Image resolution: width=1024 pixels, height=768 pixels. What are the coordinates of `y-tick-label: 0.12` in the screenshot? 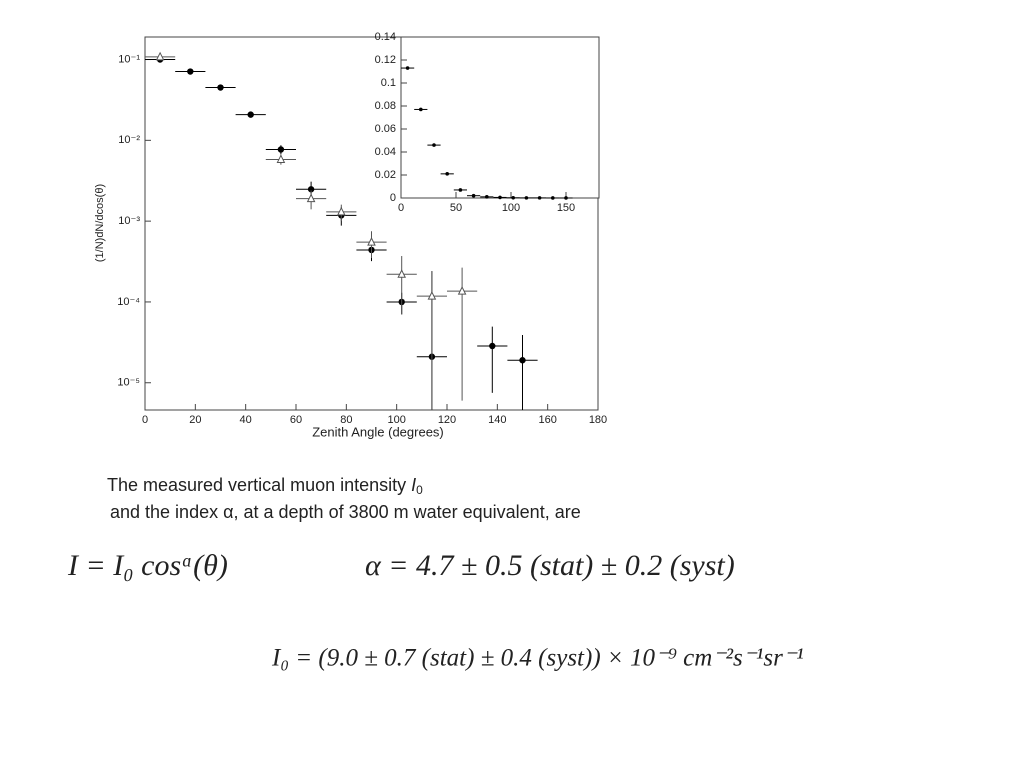 It's located at (385, 60).